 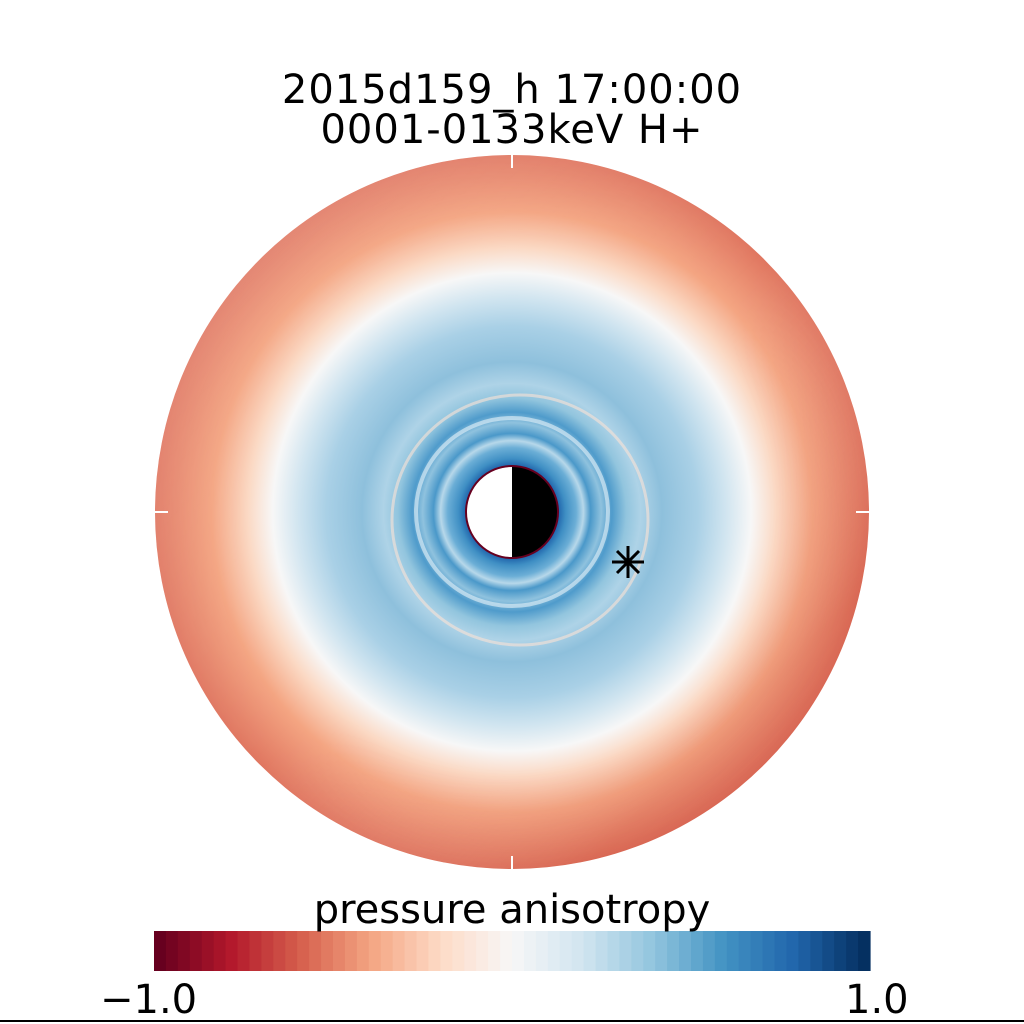 What do you see at coordinates (149, 1000) in the screenshot?
I see `colorbar-min-label: −1.0` at bounding box center [149, 1000].